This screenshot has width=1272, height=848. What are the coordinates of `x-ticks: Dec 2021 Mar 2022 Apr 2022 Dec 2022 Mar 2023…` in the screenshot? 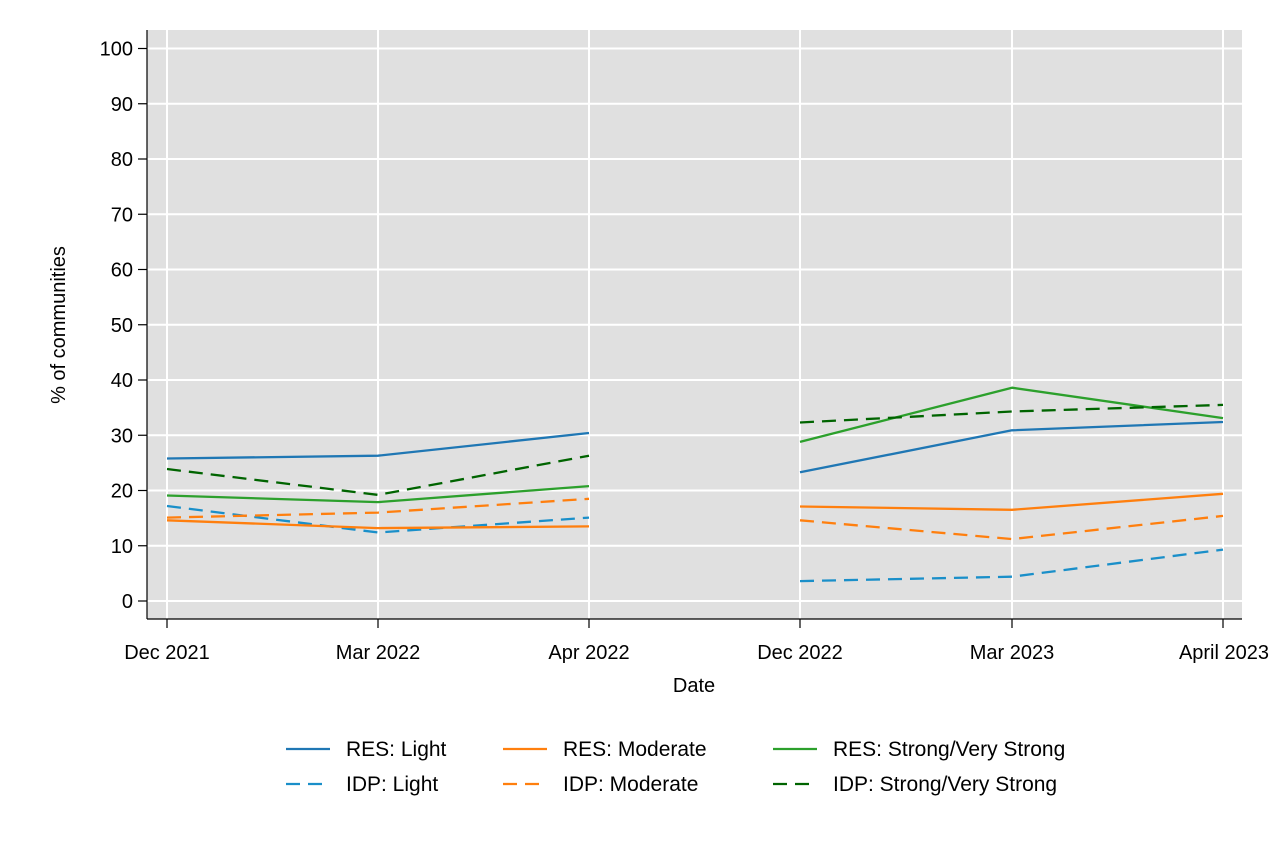 It's located at (696, 641).